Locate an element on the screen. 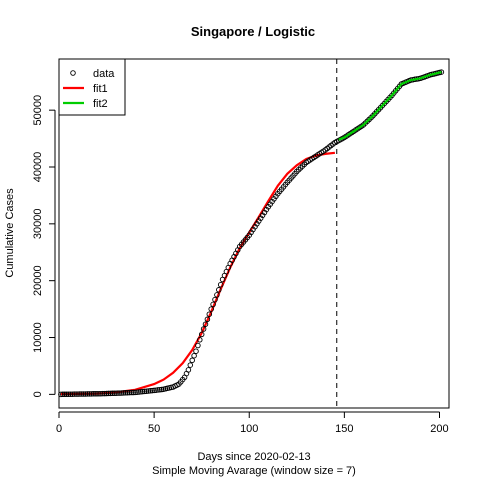  y-tick-label: 30000 is located at coordinates (38, 224).